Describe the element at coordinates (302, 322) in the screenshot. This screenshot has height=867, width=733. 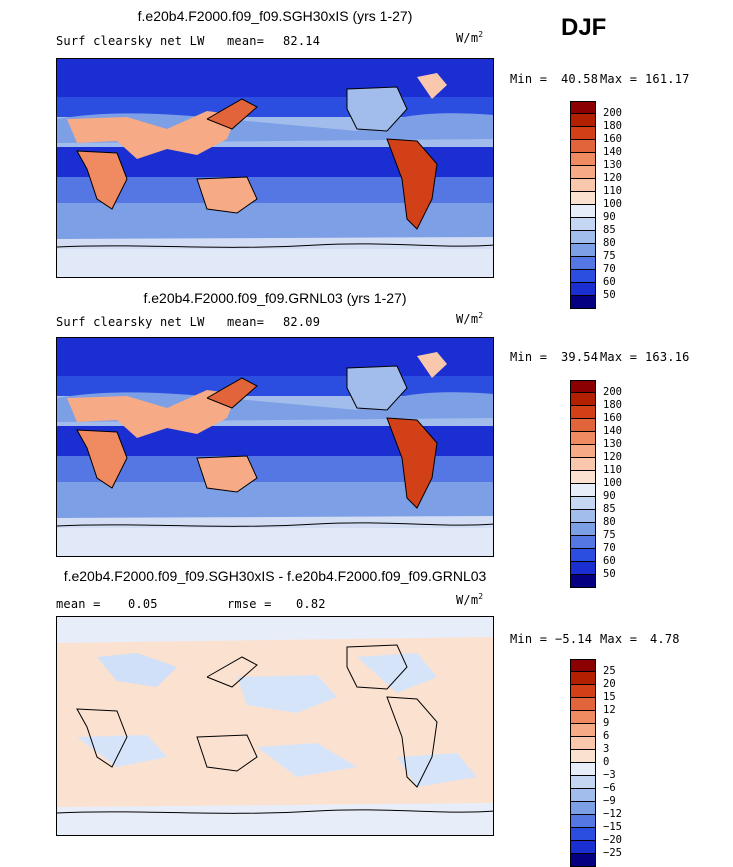
I see `panel-2-mean-value: 82.09` at that location.